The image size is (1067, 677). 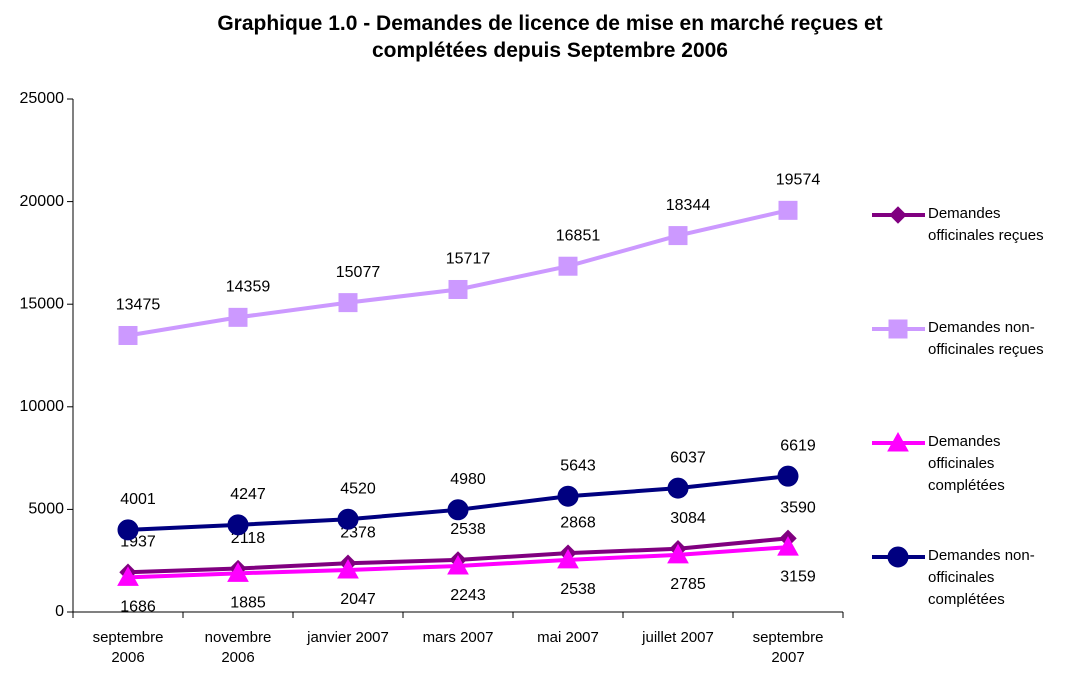 What do you see at coordinates (358, 599) in the screenshot?
I see `data-label: 2047` at bounding box center [358, 599].